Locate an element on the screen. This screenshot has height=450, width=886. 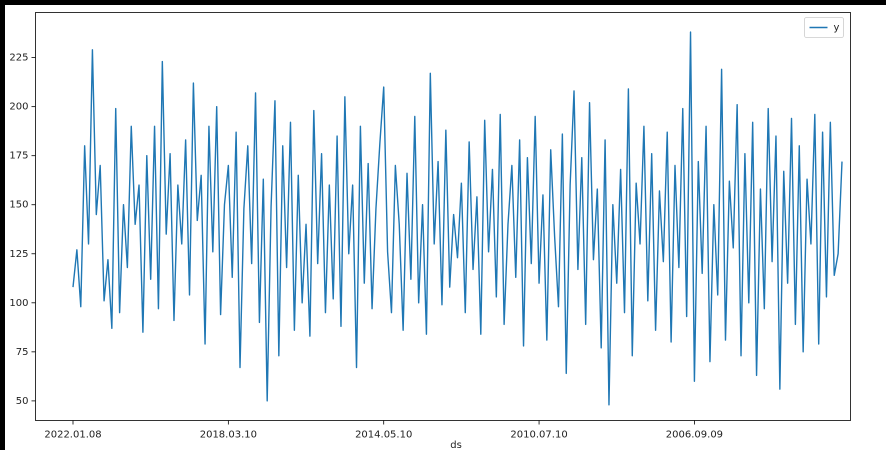
y-tick-label: 200 is located at coordinates (18, 107).